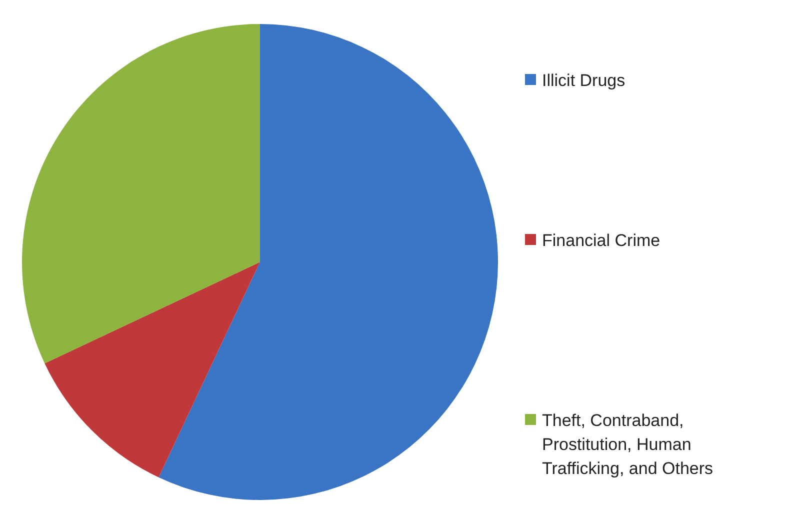 The height and width of the screenshot is (522, 800). What do you see at coordinates (601, 240) in the screenshot?
I see `legend-label: Financial Crime` at bounding box center [601, 240].